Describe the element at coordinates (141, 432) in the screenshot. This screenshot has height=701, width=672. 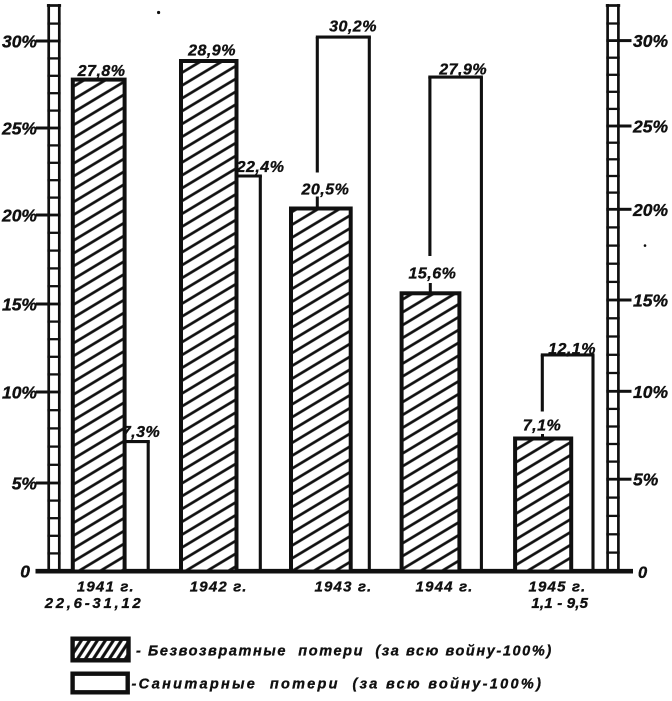
I see `svg-text: 7,3%` at that location.